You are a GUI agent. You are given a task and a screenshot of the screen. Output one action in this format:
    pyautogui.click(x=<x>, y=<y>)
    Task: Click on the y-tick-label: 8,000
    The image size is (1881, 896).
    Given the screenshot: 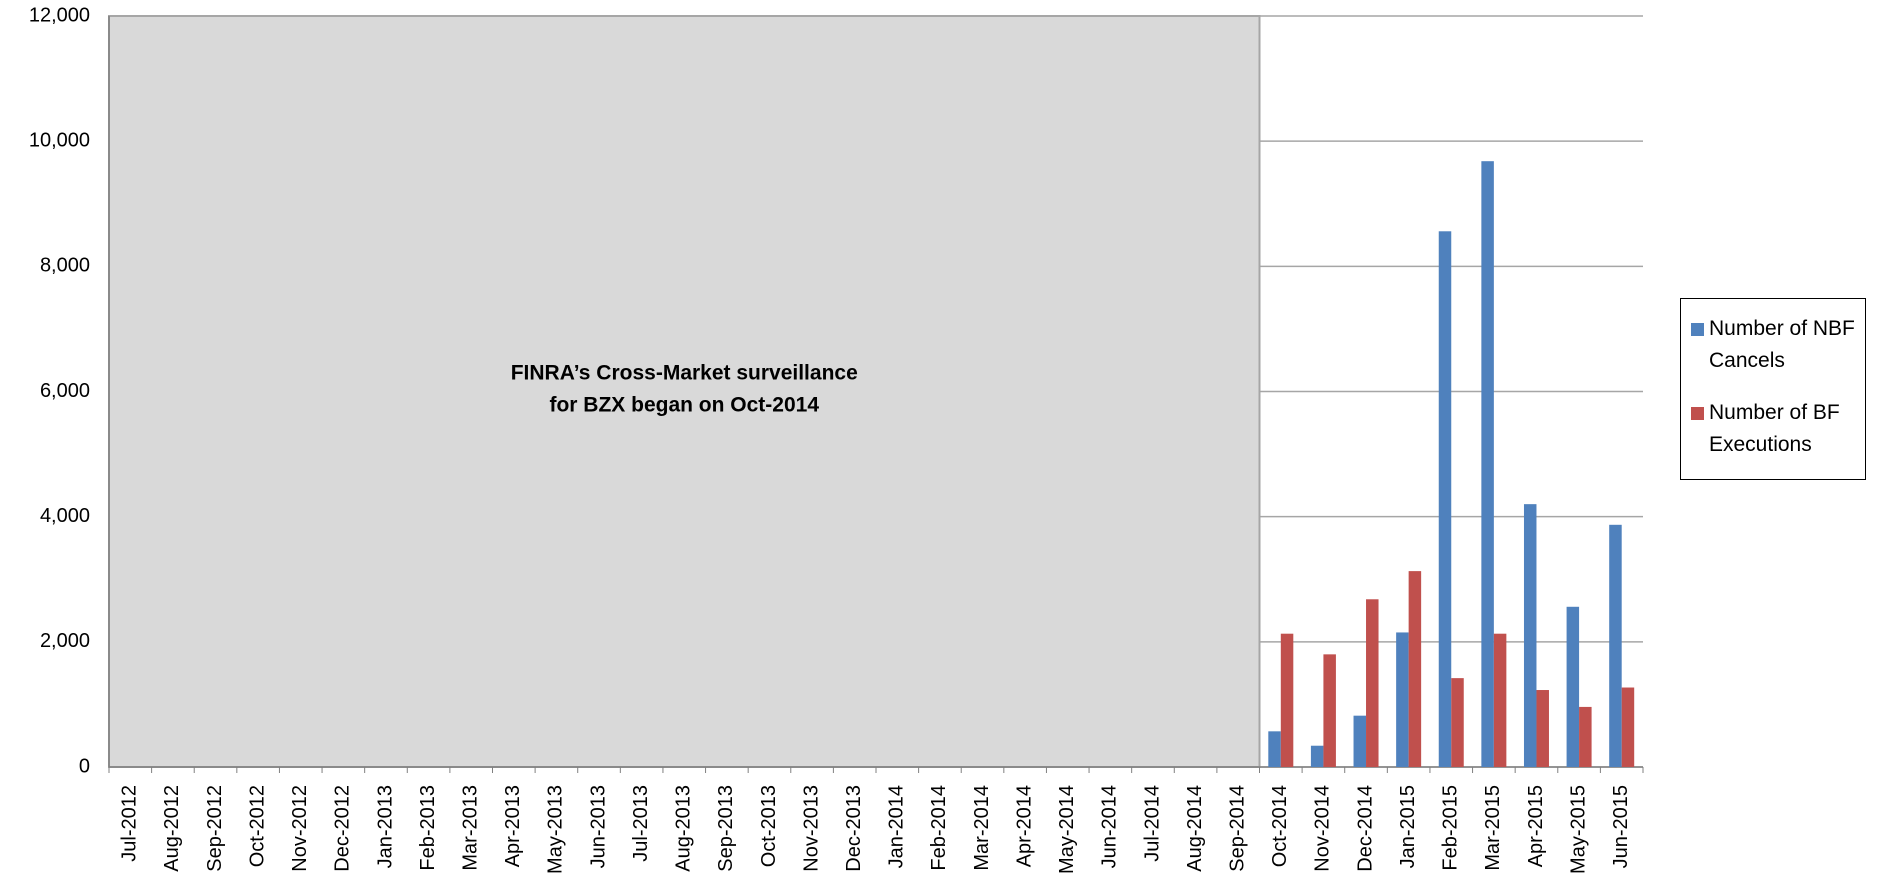 What is the action you would take?
    pyautogui.click(x=65, y=266)
    